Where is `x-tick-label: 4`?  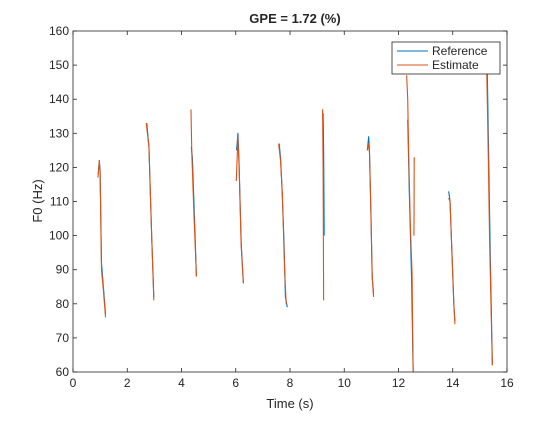
x-tick-label: 4 is located at coordinates (181, 383).